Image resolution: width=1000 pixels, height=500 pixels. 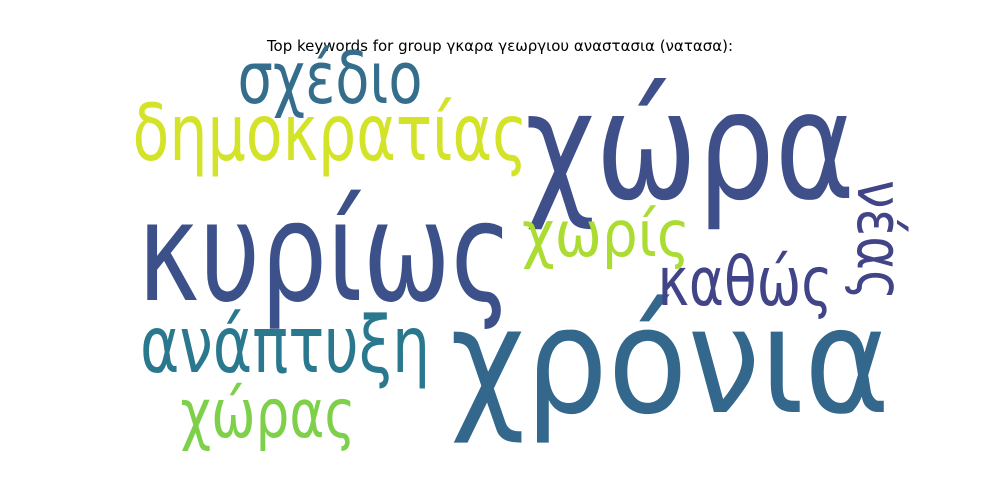 What do you see at coordinates (330, 134) in the screenshot?
I see `word-4: δημοκρατίας` at bounding box center [330, 134].